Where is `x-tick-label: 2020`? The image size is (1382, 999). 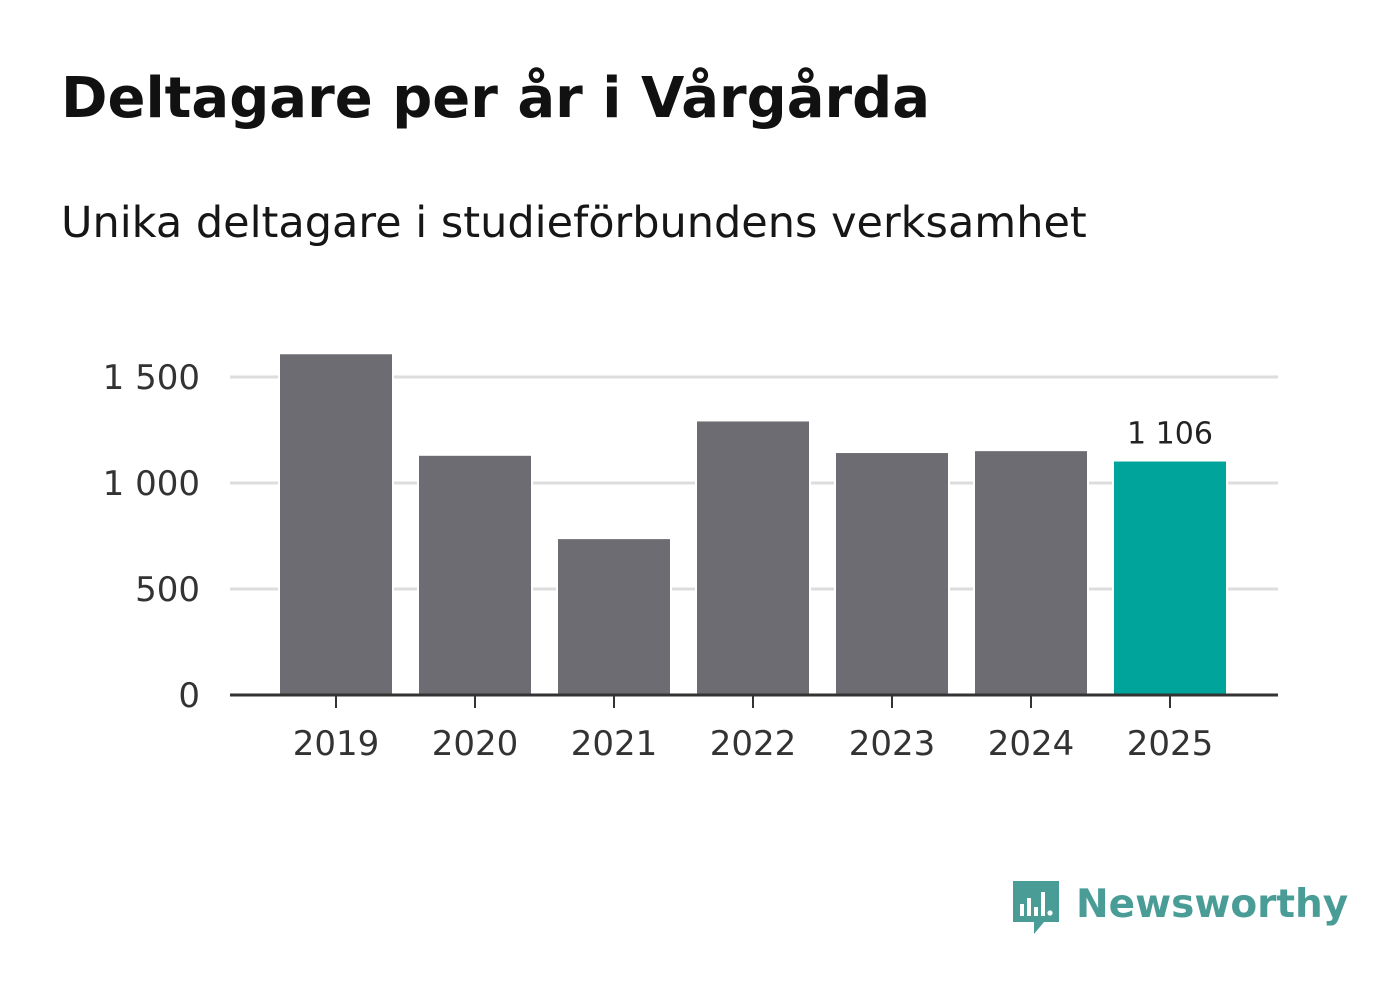 x-tick-label: 2020 is located at coordinates (475, 744).